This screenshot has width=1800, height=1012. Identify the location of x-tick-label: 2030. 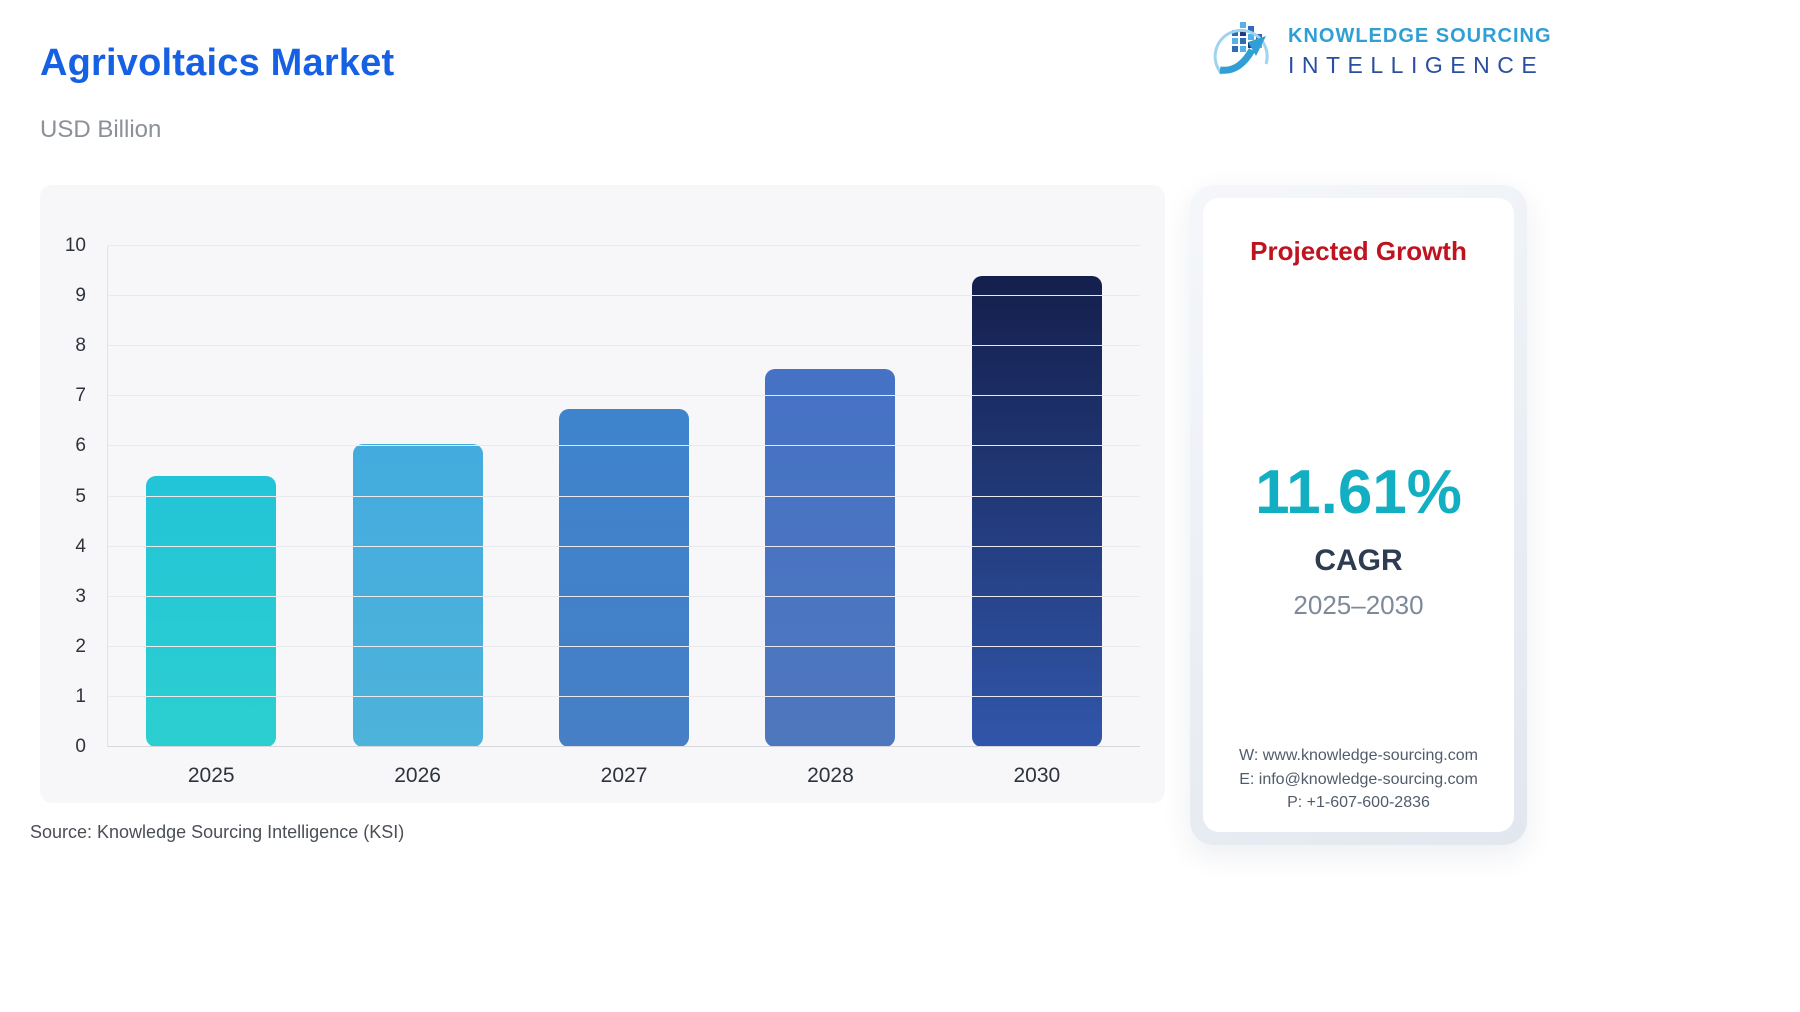
(1037, 775).